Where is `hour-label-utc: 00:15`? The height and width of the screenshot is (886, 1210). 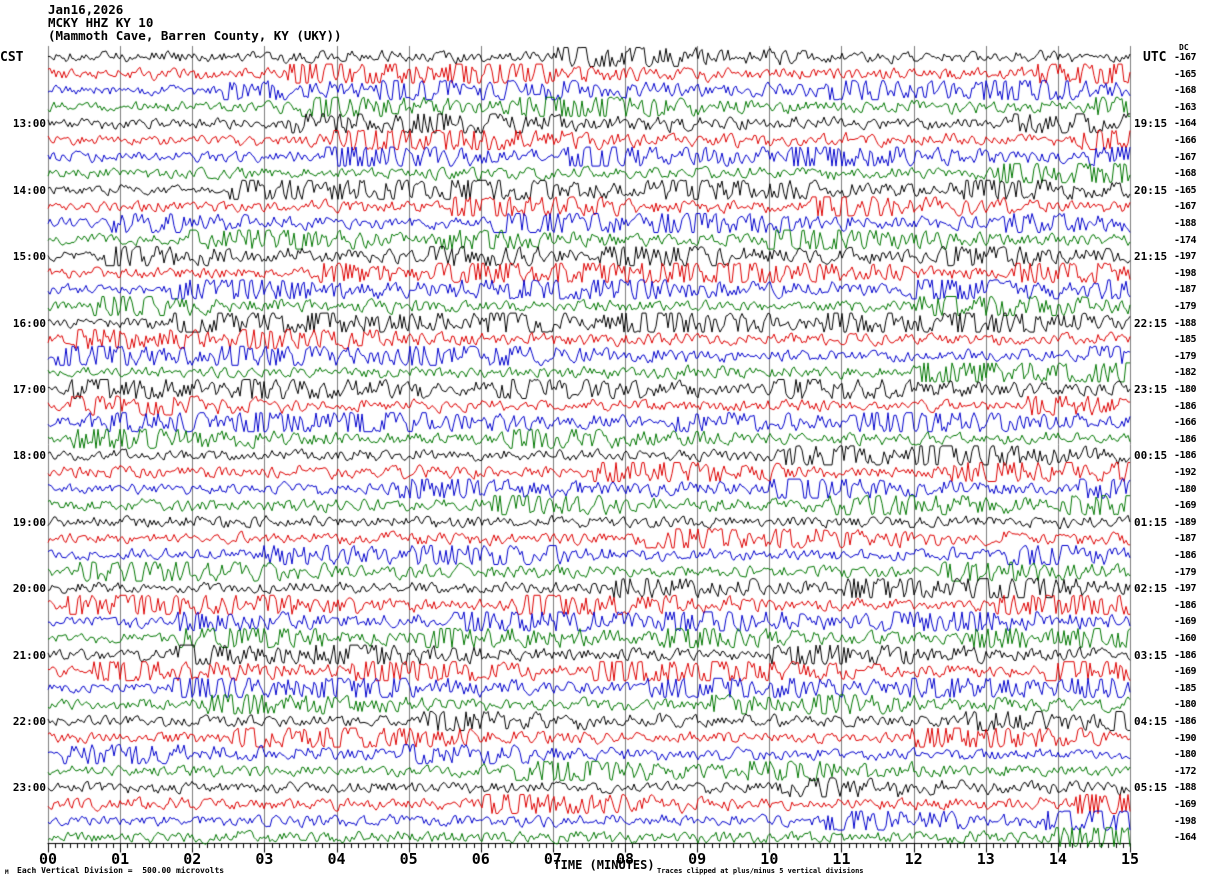
hour-label-utc: 00:15 is located at coordinates (1151, 456).